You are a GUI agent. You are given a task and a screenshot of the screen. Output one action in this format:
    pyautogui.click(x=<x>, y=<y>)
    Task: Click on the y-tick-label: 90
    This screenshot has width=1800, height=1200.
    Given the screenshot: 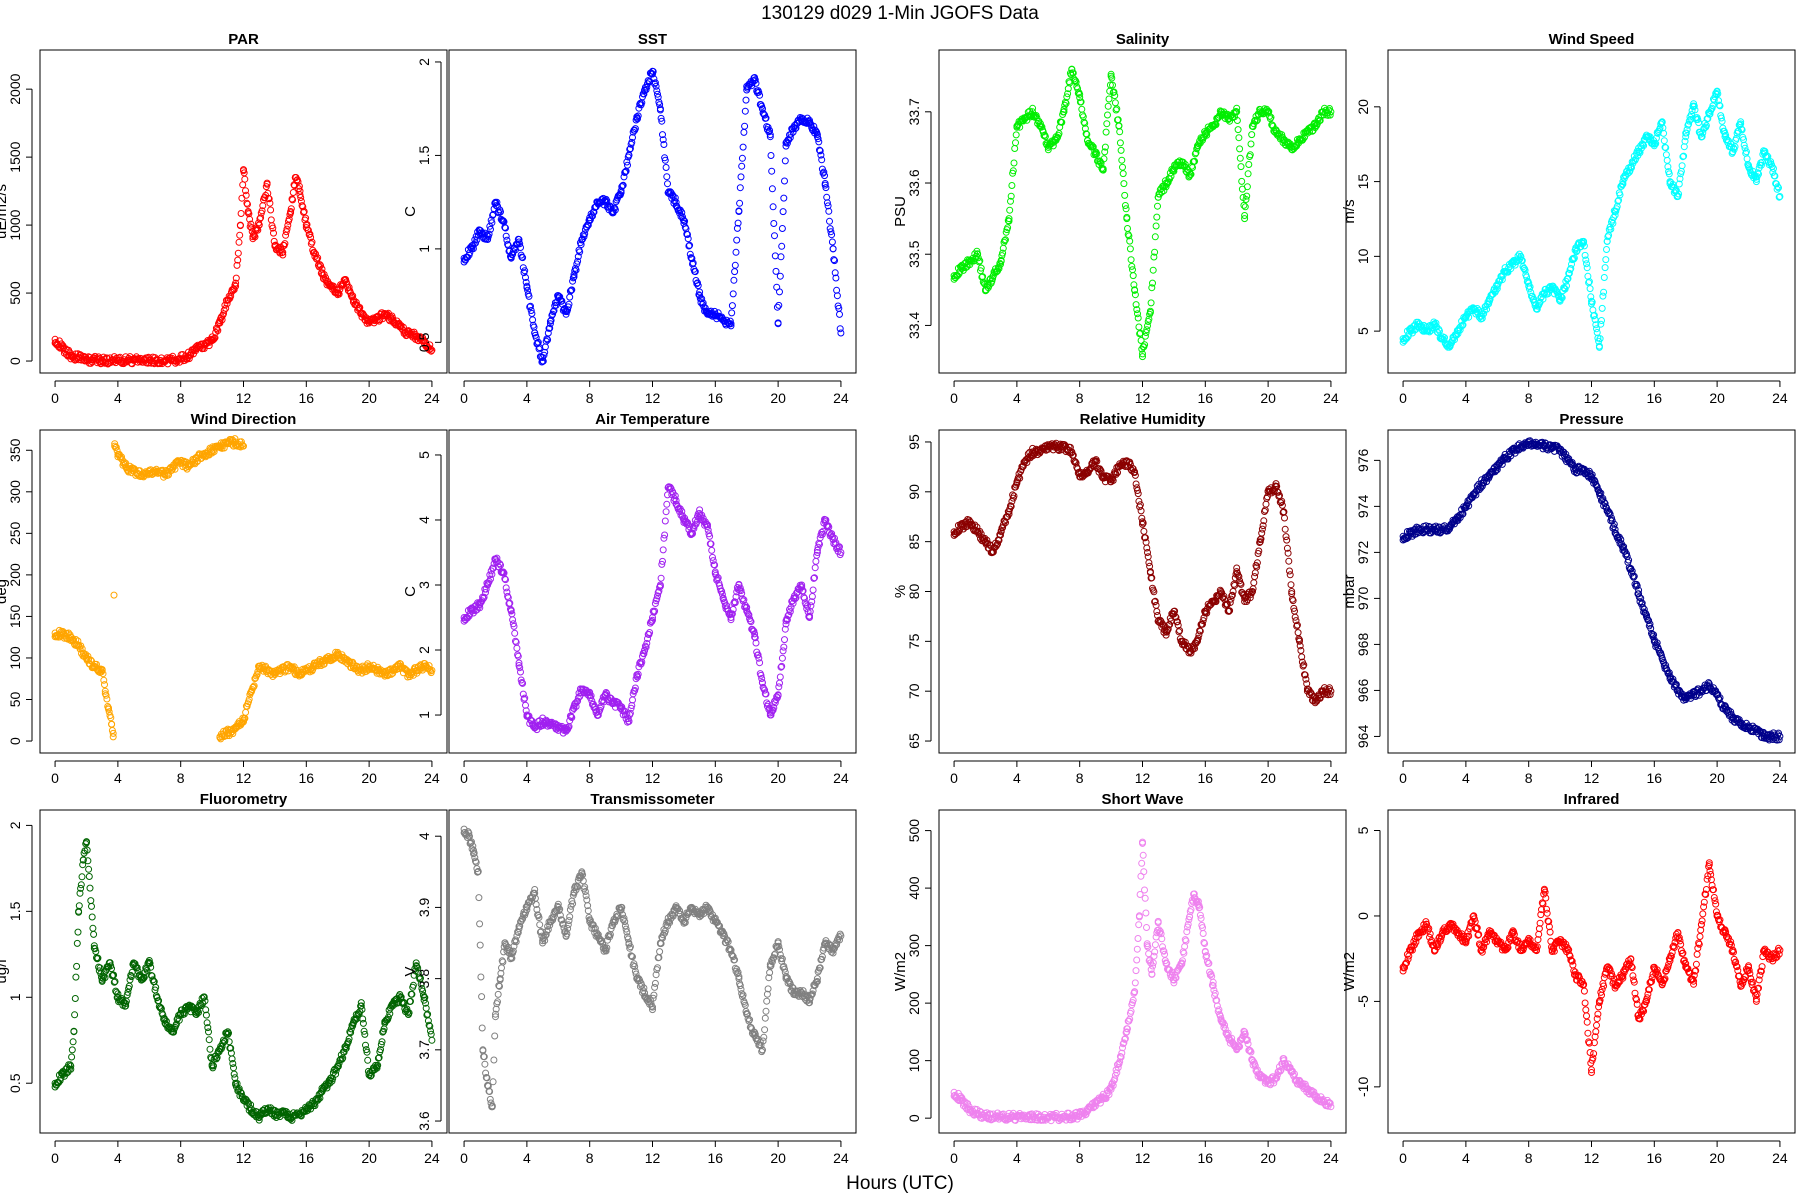 What is the action you would take?
    pyautogui.click(x=914, y=492)
    